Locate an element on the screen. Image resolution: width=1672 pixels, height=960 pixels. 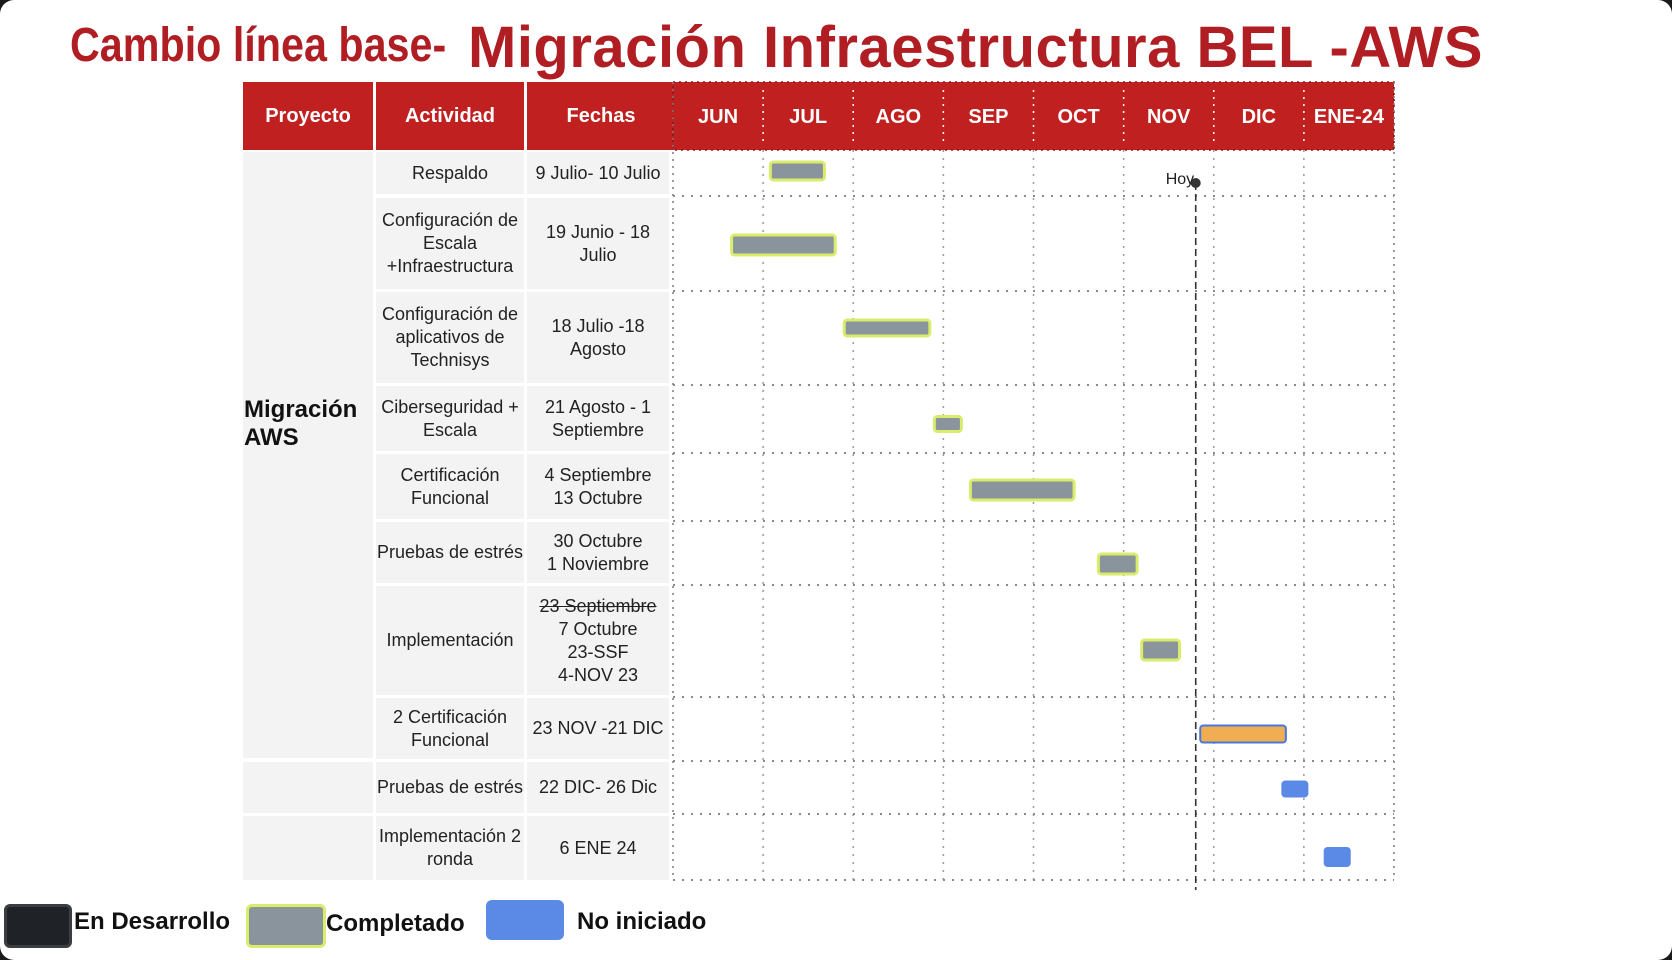
legend-swatch-en-desarrollo is located at coordinates (38, 926).